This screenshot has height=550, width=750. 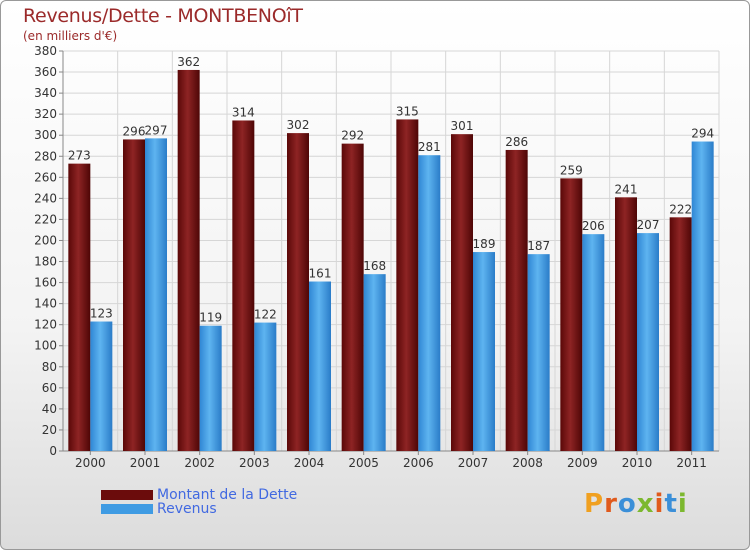 I want to click on y-tick-label: 40, so click(x=49, y=409).